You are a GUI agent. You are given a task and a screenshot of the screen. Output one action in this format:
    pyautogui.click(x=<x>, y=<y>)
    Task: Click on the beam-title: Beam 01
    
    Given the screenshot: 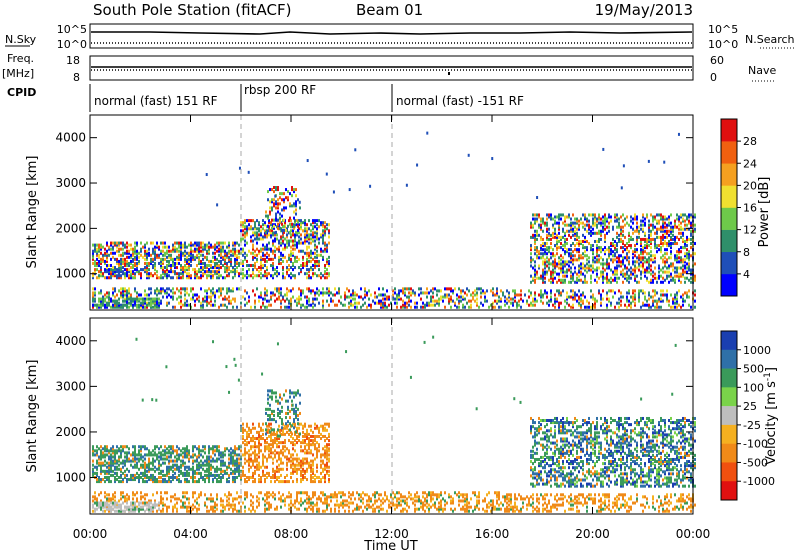 What is the action you would take?
    pyautogui.click(x=389, y=10)
    